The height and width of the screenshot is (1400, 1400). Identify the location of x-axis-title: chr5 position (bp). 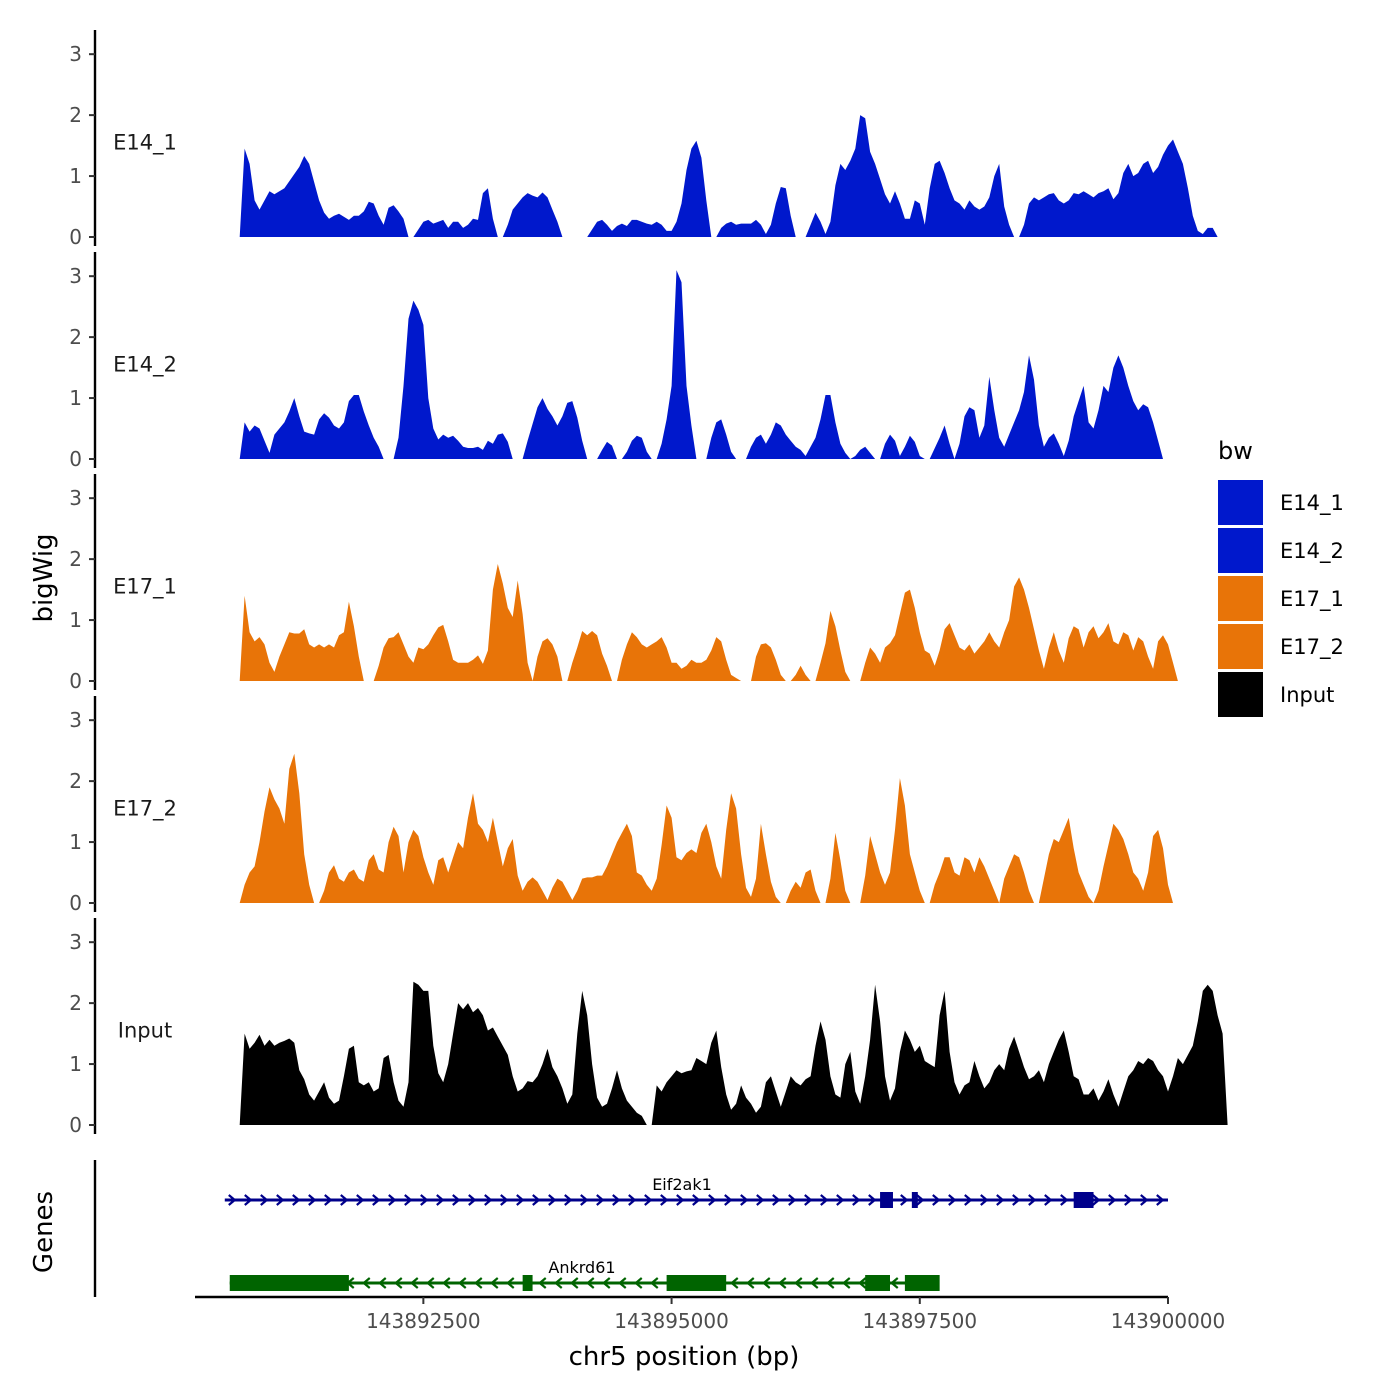
(684, 1357).